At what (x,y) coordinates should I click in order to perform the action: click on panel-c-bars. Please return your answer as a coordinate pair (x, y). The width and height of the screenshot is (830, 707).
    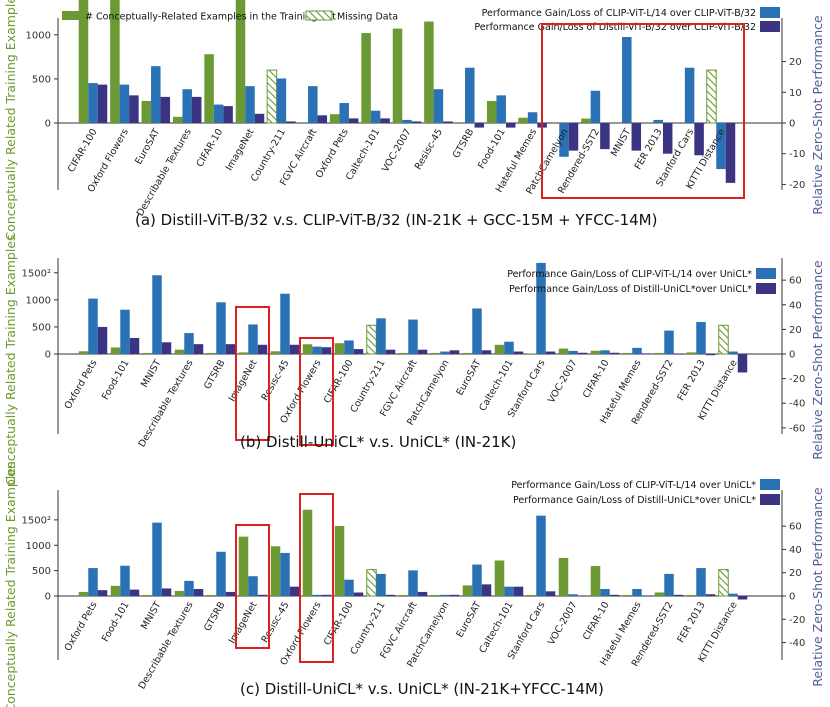
    Looking at the image, I should click on (413, 554).